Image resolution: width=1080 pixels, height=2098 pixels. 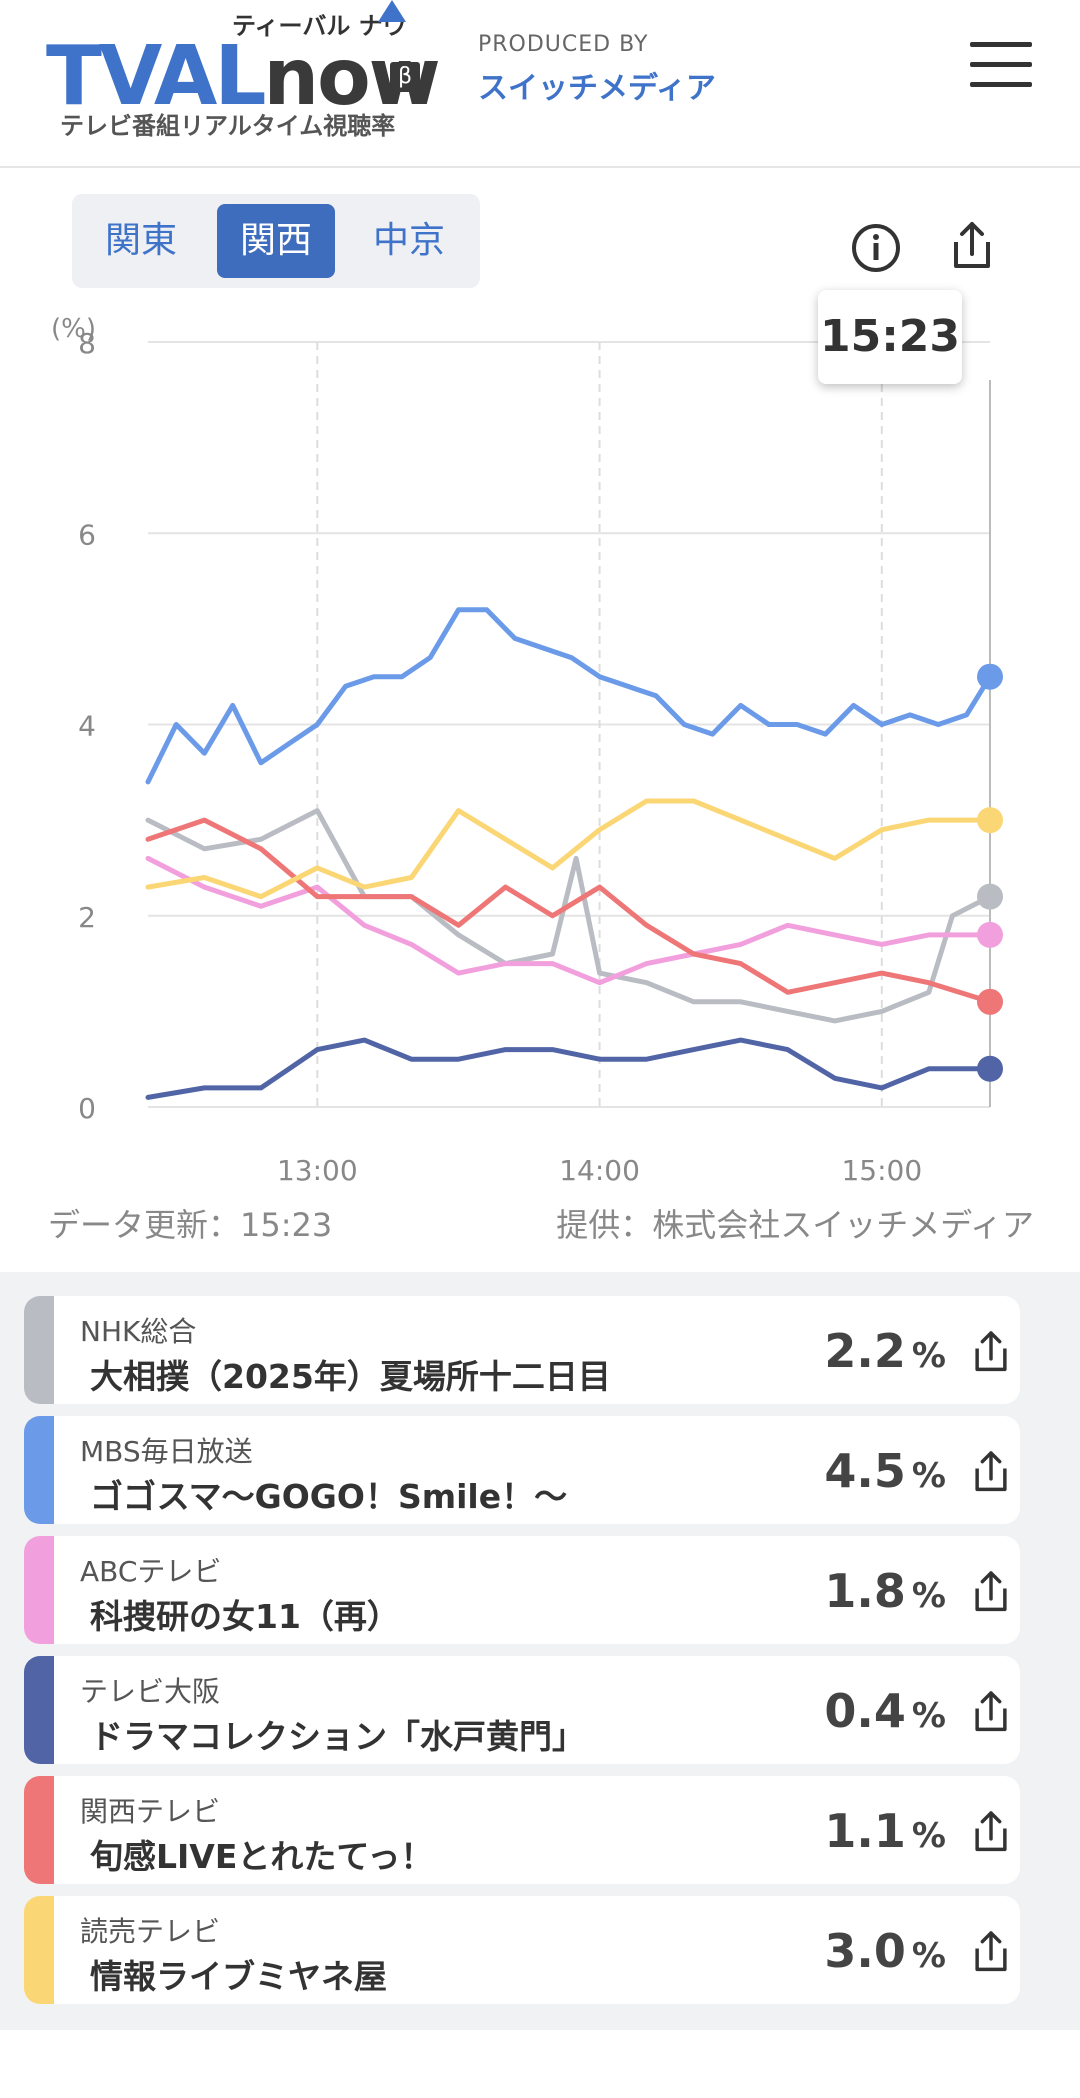 I want to click on hamburger-menu-icon, so click(x=1001, y=64).